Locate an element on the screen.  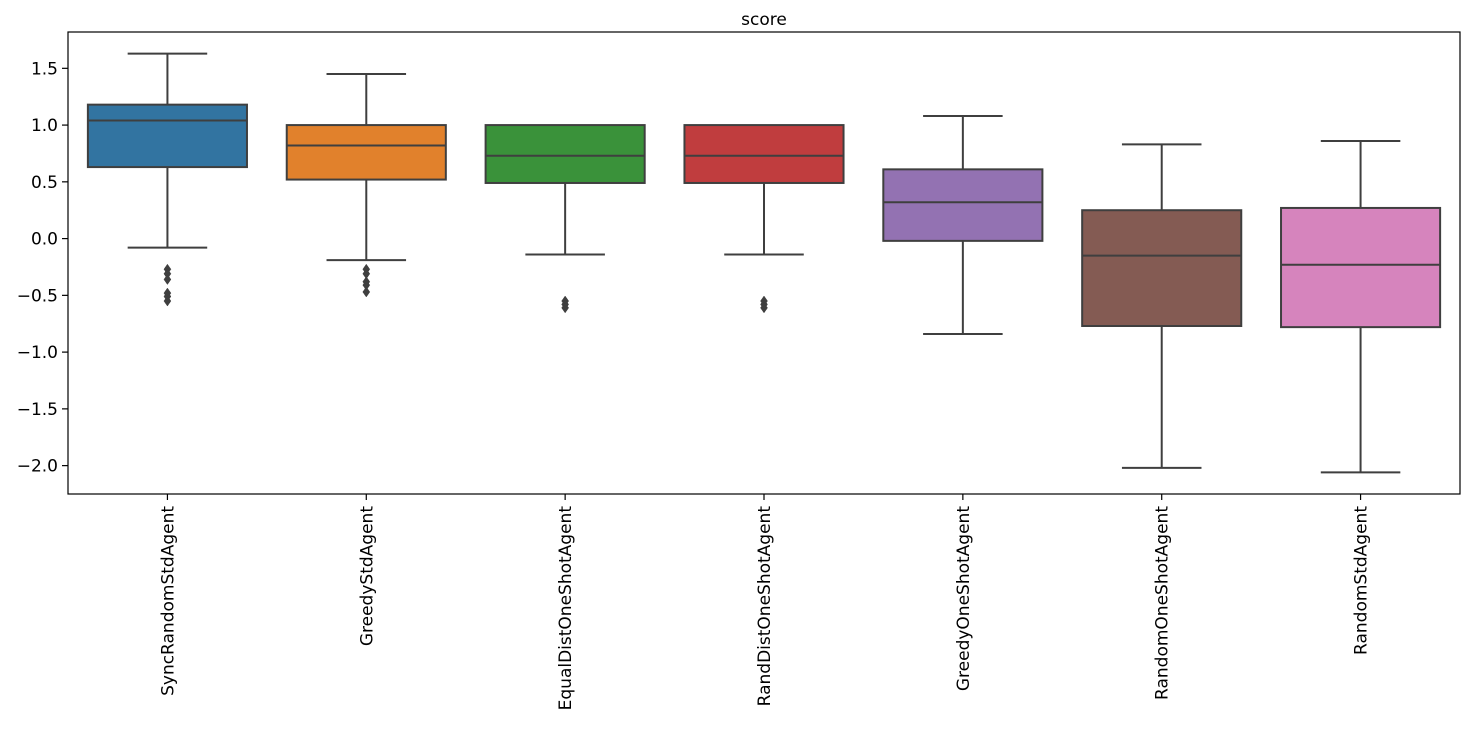
box-5-iqr is located at coordinates (963, 205).